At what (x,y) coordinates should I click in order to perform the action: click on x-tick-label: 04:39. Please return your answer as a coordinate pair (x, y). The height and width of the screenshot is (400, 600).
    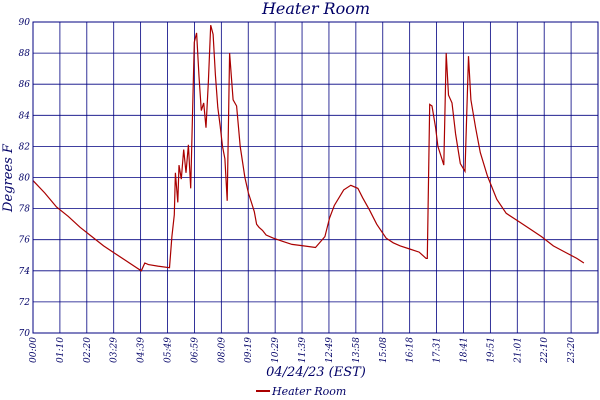
    Looking at the image, I should click on (142, 350).